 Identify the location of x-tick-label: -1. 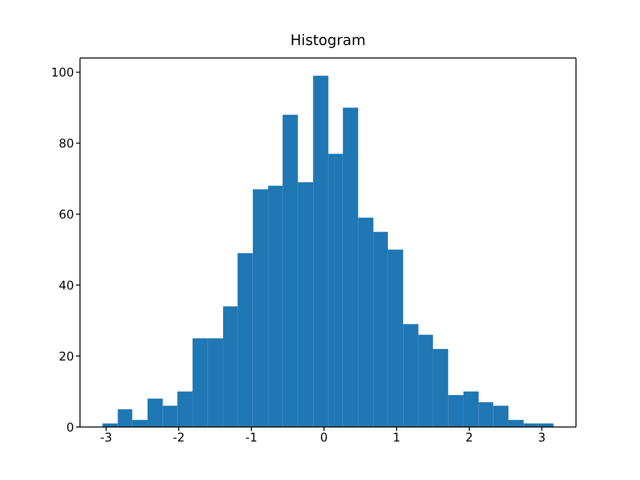
(251, 437).